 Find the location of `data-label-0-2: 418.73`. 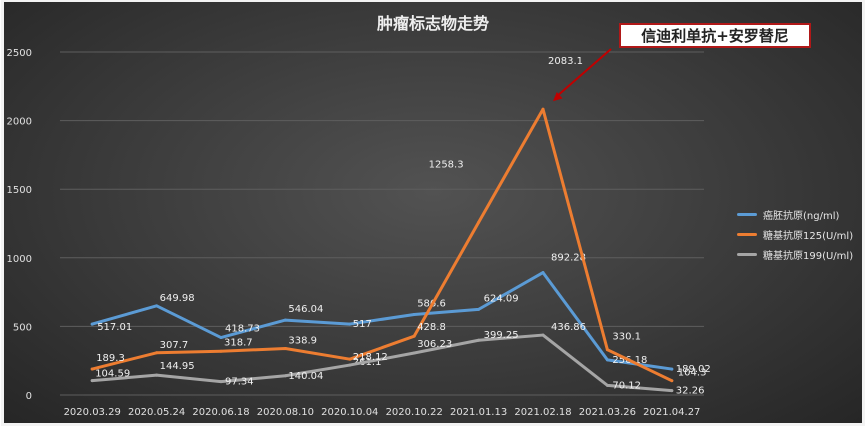

data-label-0-2: 418.73 is located at coordinates (242, 329).